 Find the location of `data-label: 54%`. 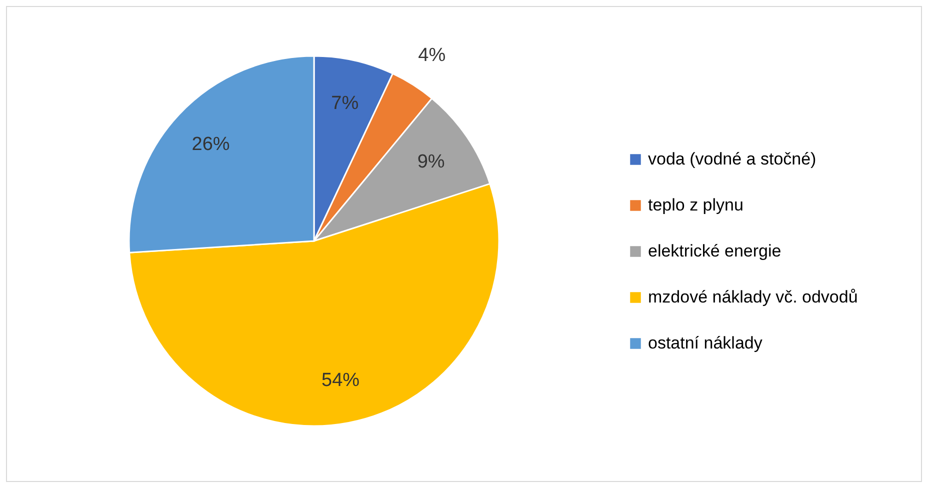

data-label: 54% is located at coordinates (341, 381).